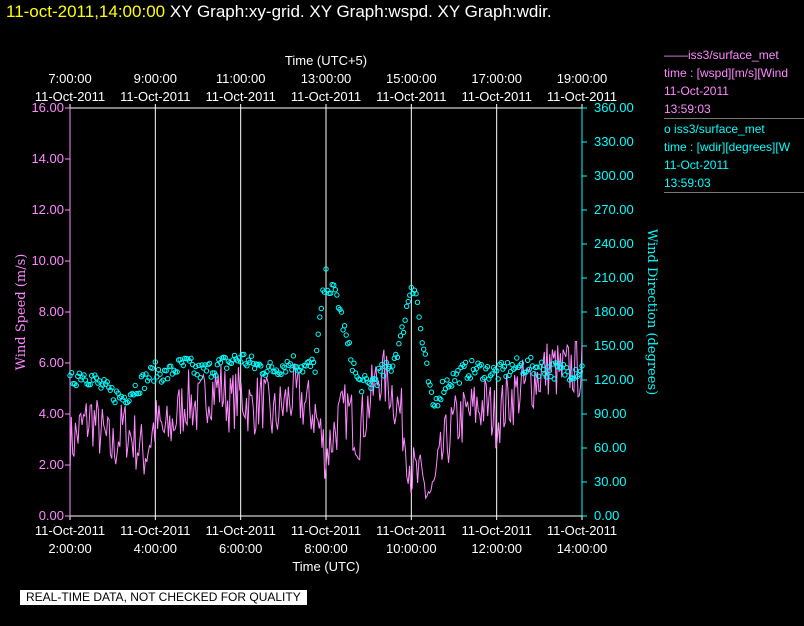 The width and height of the screenshot is (804, 626). I want to click on left-tick-label: 4.00, so click(51, 413).